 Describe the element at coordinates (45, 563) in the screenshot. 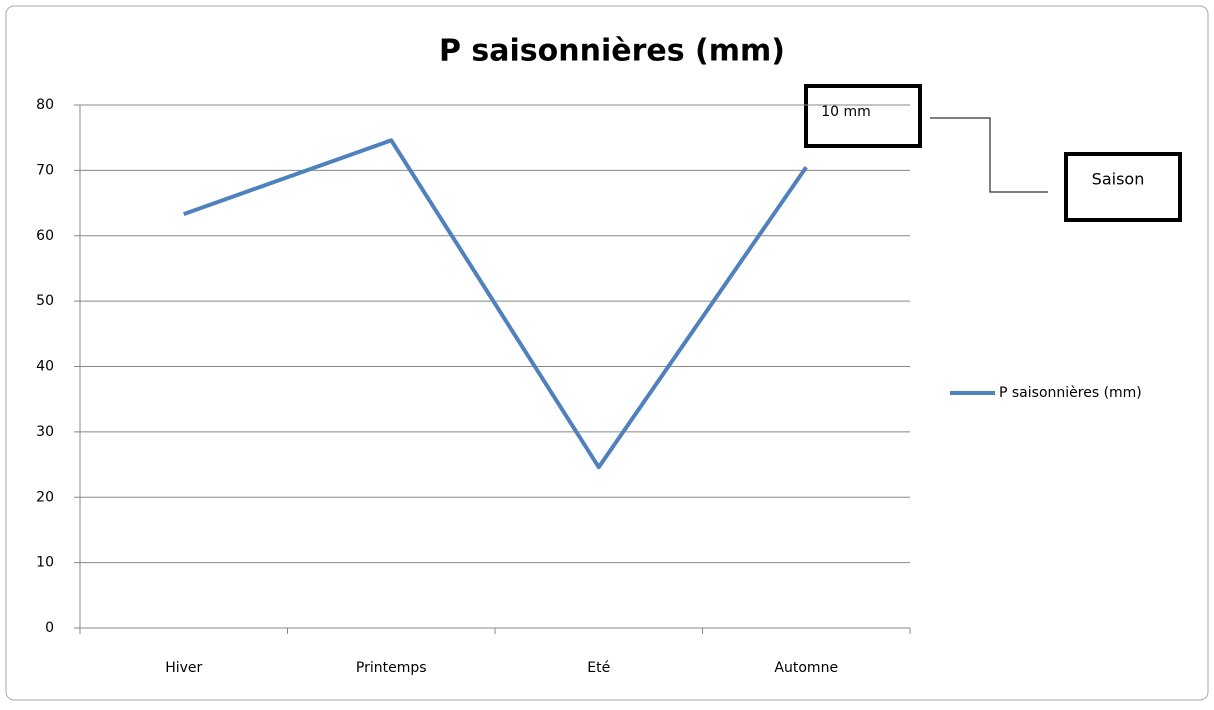

I see `y-tick-label: 10` at that location.